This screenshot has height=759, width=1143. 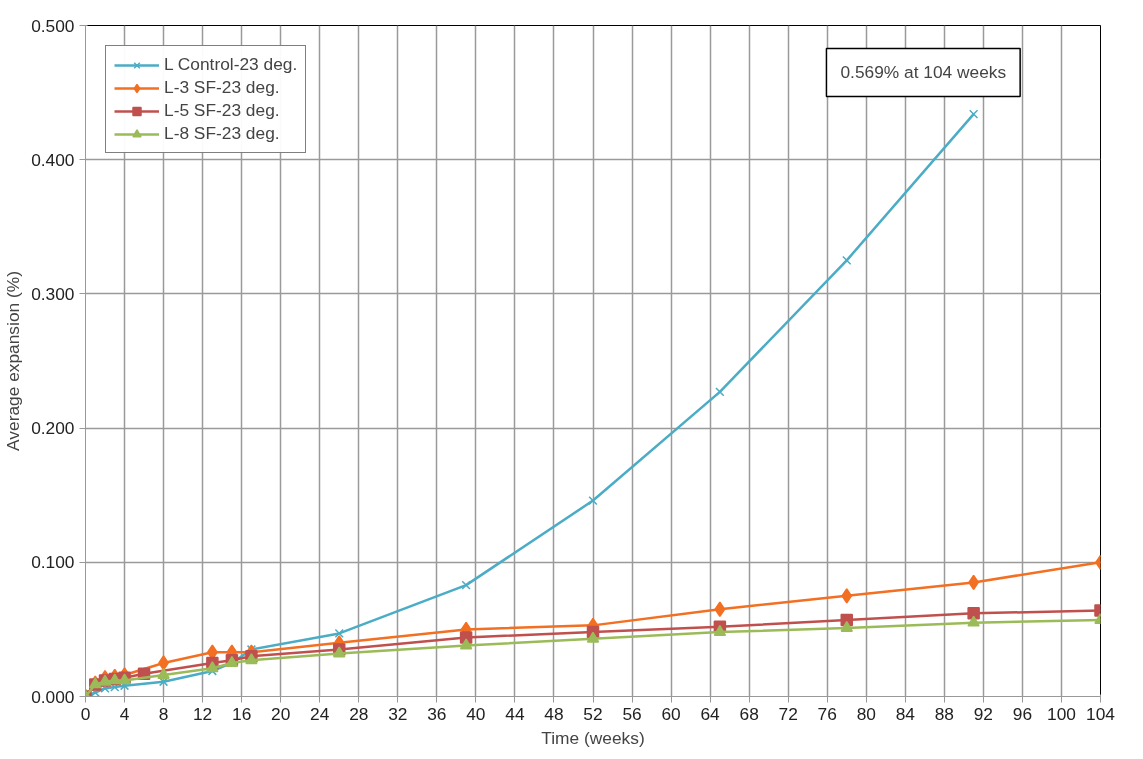 What do you see at coordinates (281, 713) in the screenshot?
I see `x-tick-label: 20` at bounding box center [281, 713].